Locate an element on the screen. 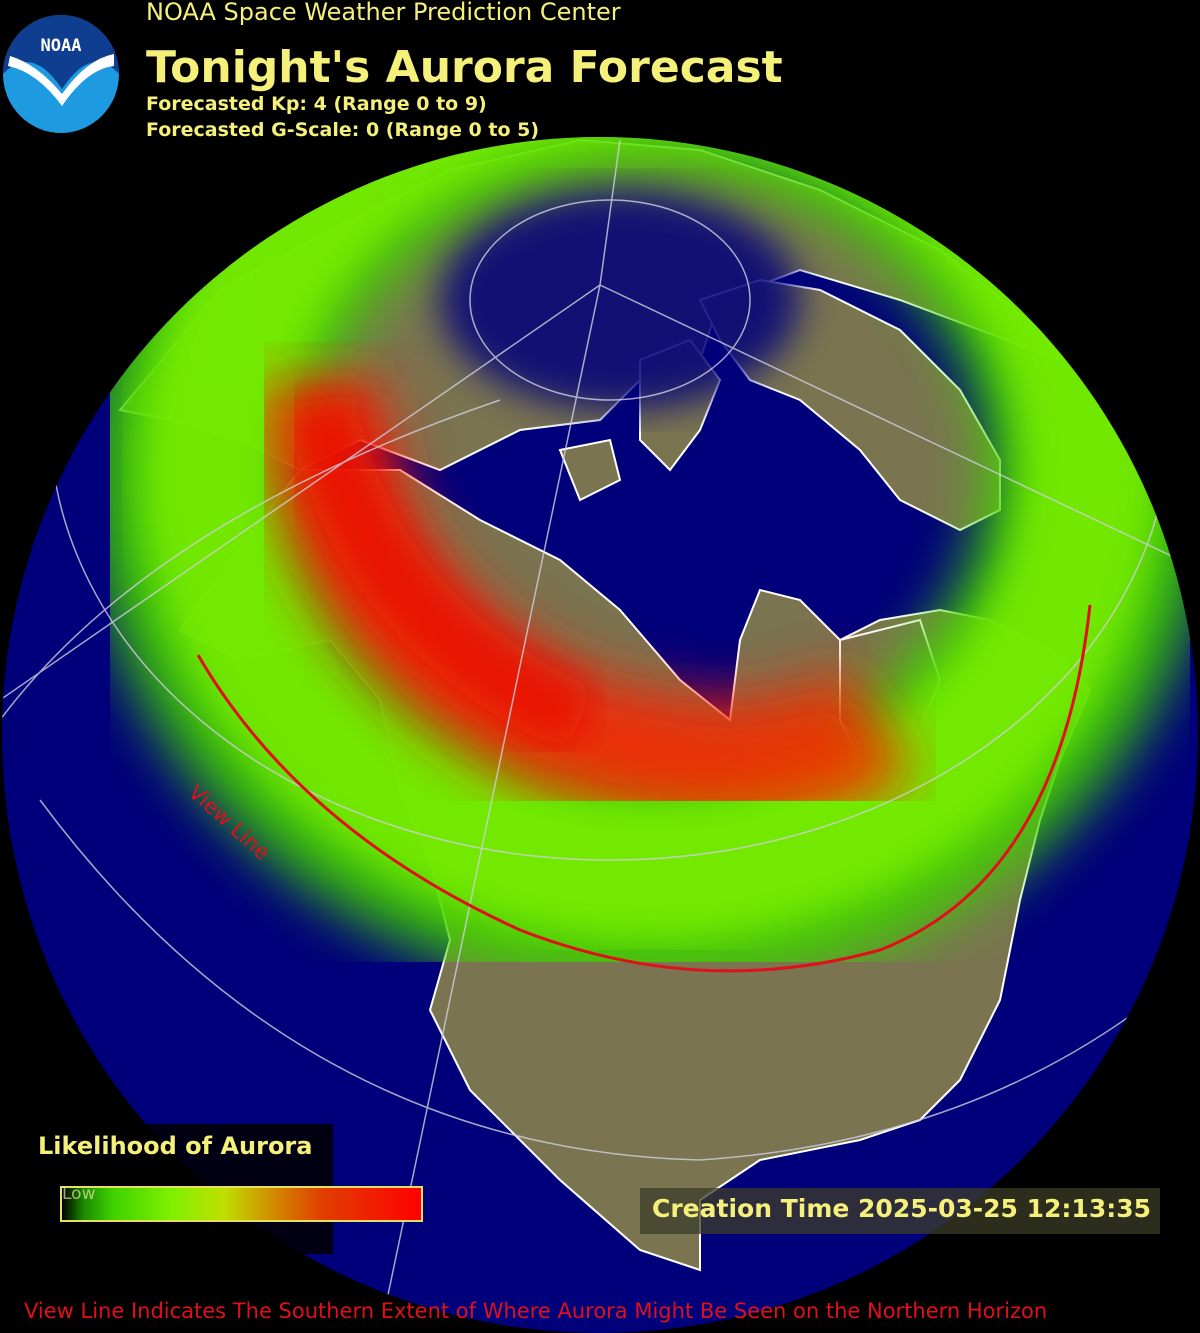 This screenshot has width=1200, height=1333. svg-text: NOAA is located at coordinates (61, 46).